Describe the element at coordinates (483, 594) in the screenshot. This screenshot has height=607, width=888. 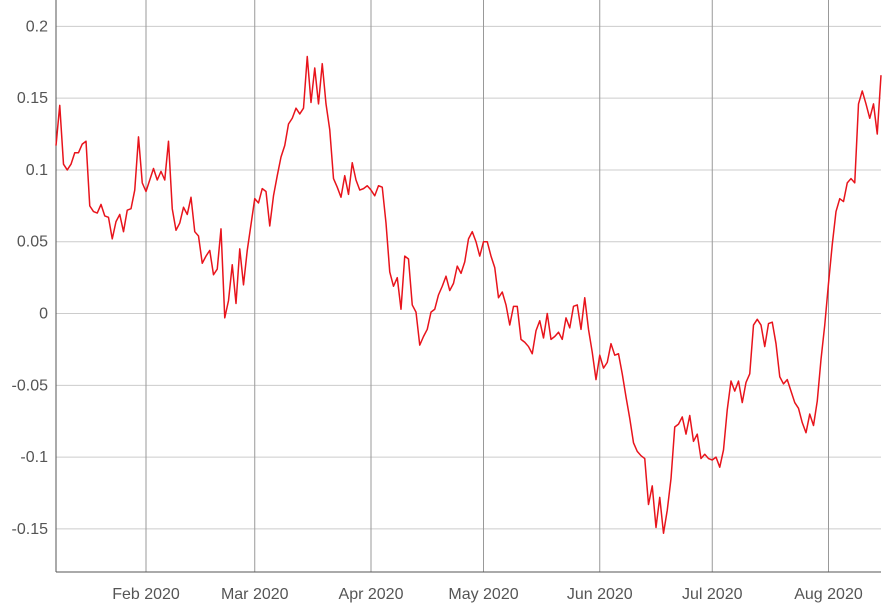
I see `x-tick-label: May 2020` at that location.